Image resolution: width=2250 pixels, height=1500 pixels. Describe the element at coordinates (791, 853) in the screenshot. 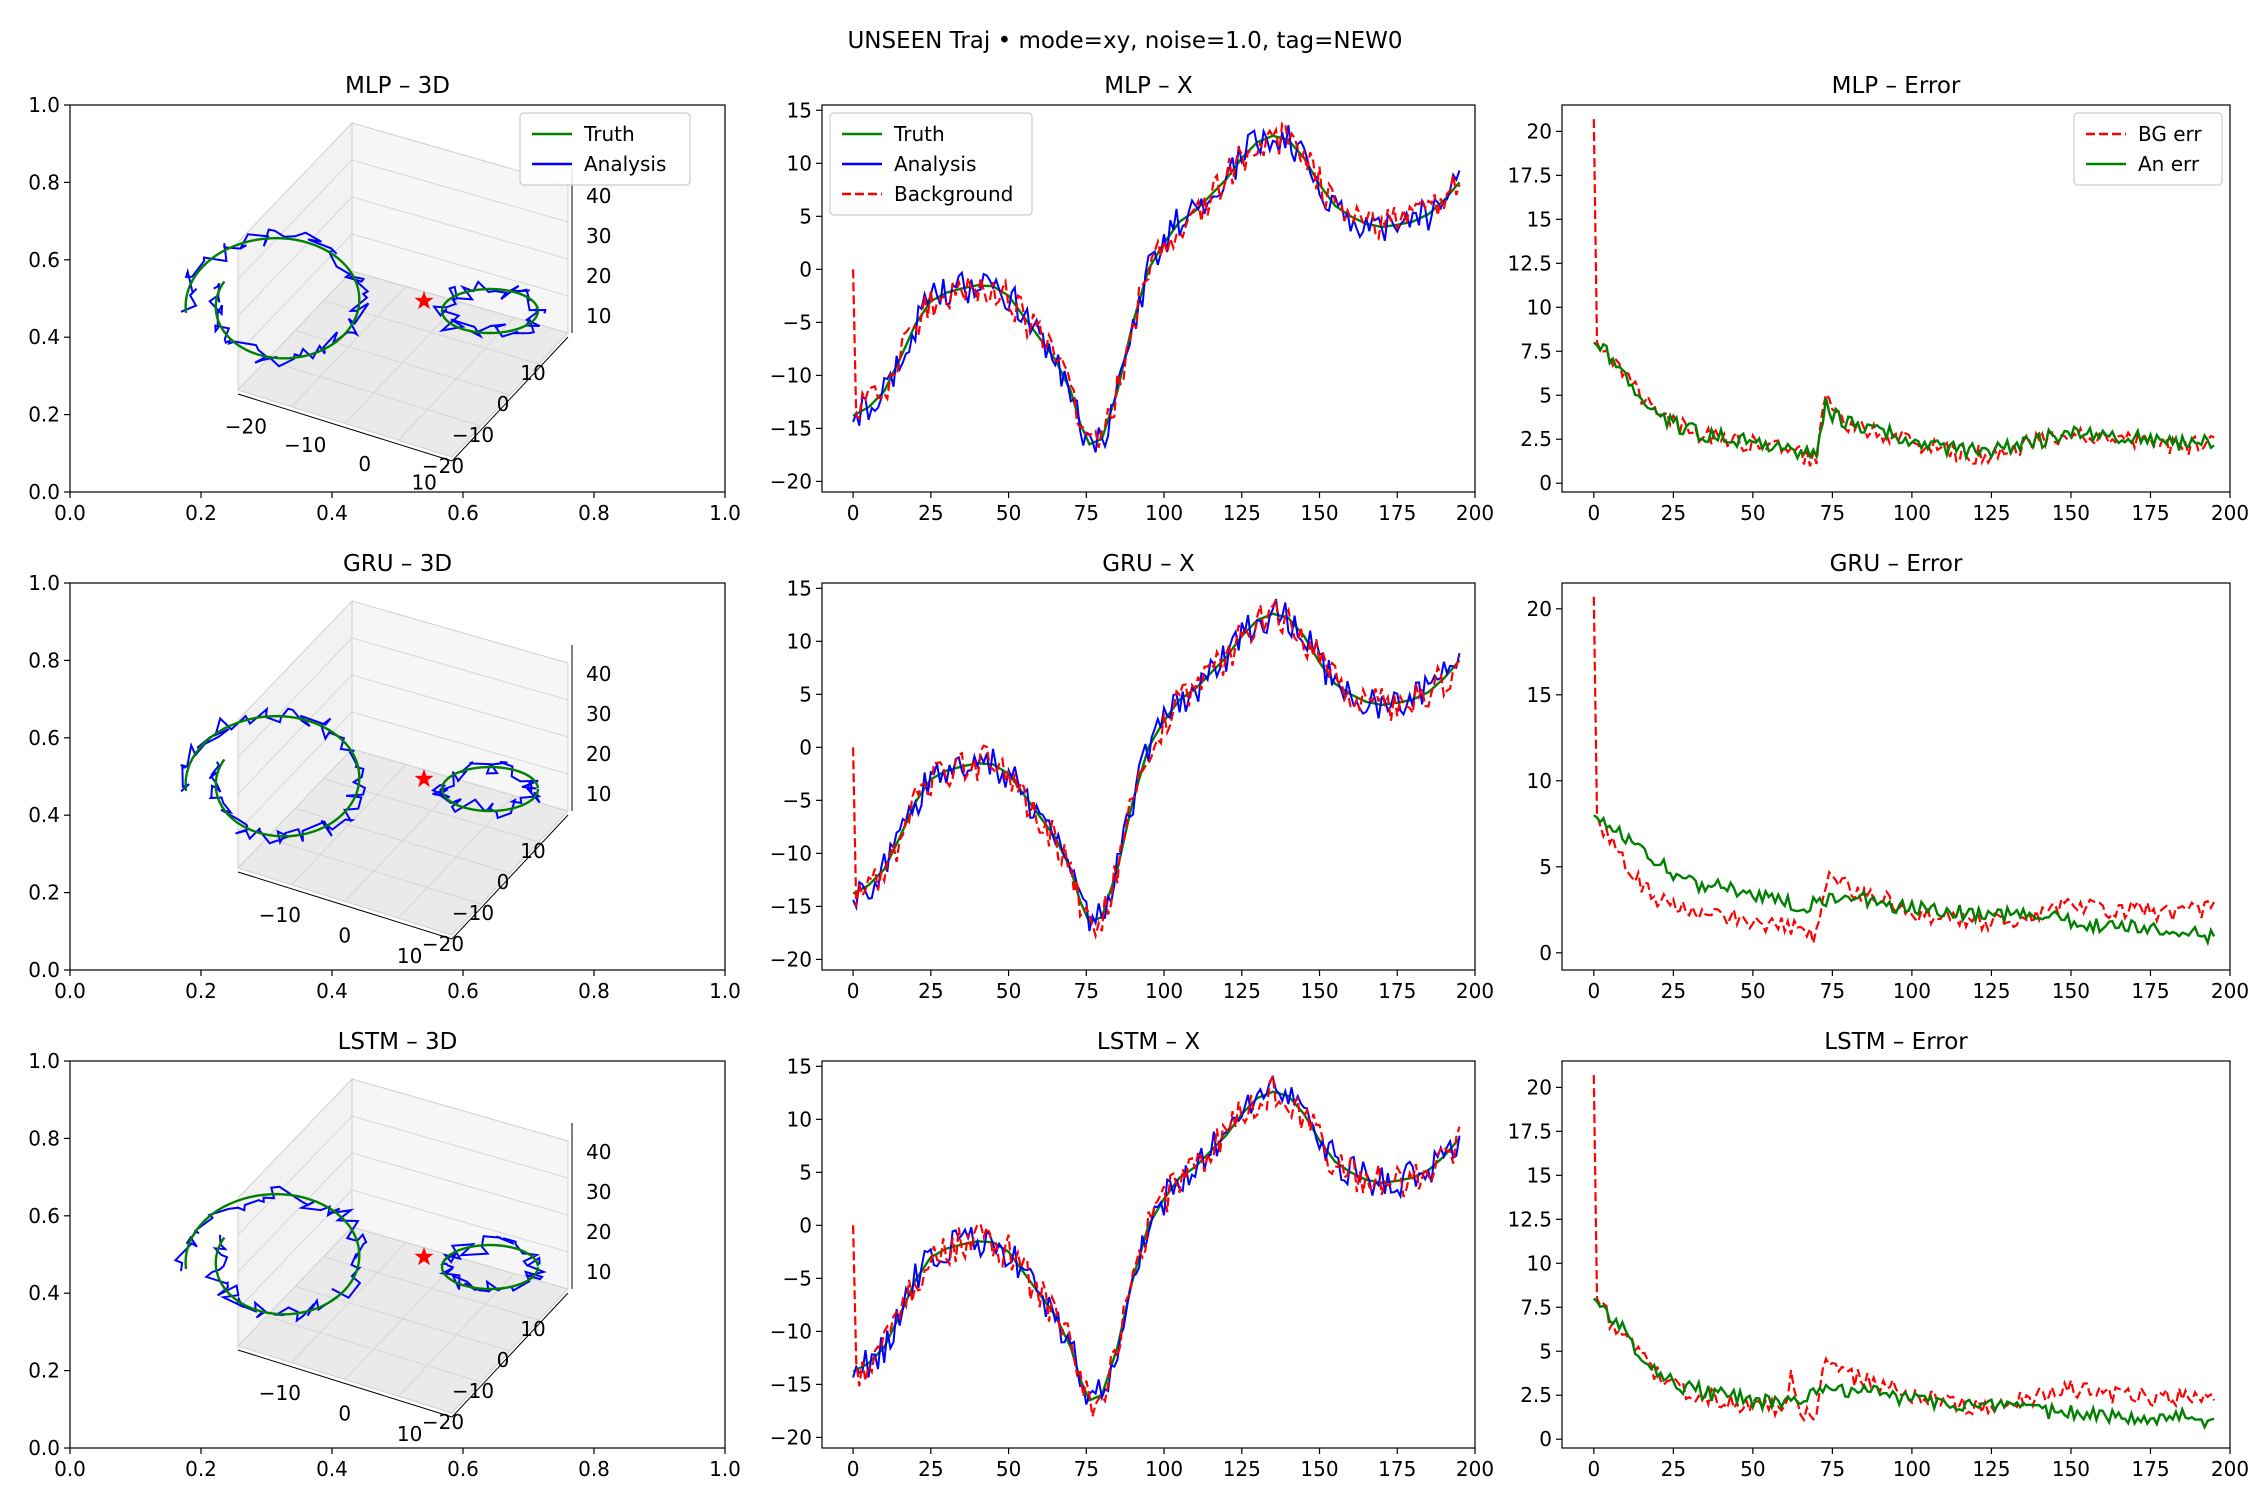

I see `panel-x-1-ytick-label: −10` at that location.